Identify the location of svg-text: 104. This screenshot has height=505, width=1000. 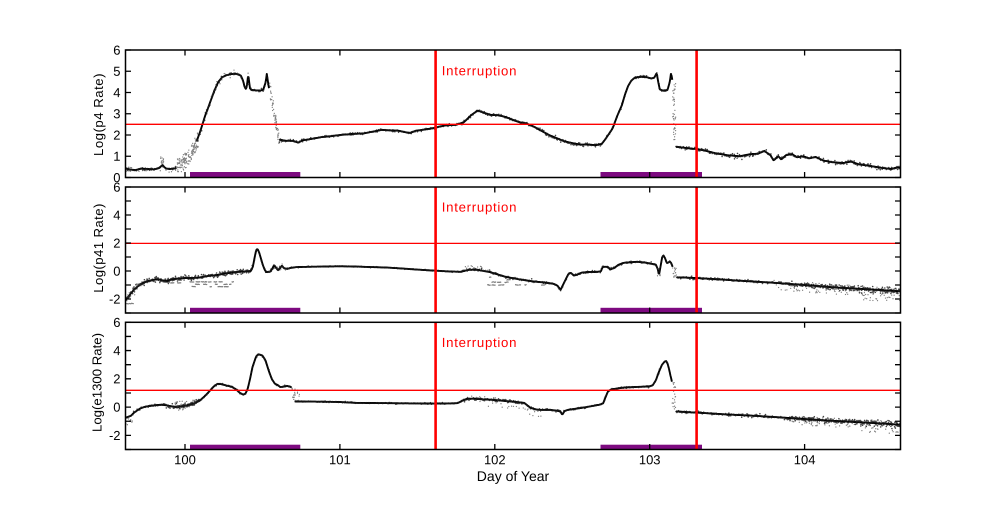
(805, 459).